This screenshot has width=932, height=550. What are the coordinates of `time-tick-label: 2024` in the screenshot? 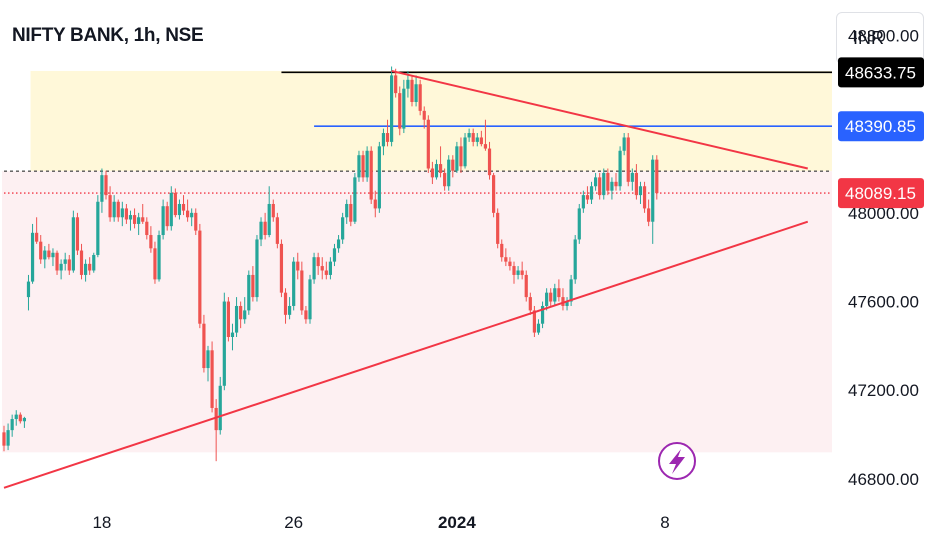 It's located at (457, 522).